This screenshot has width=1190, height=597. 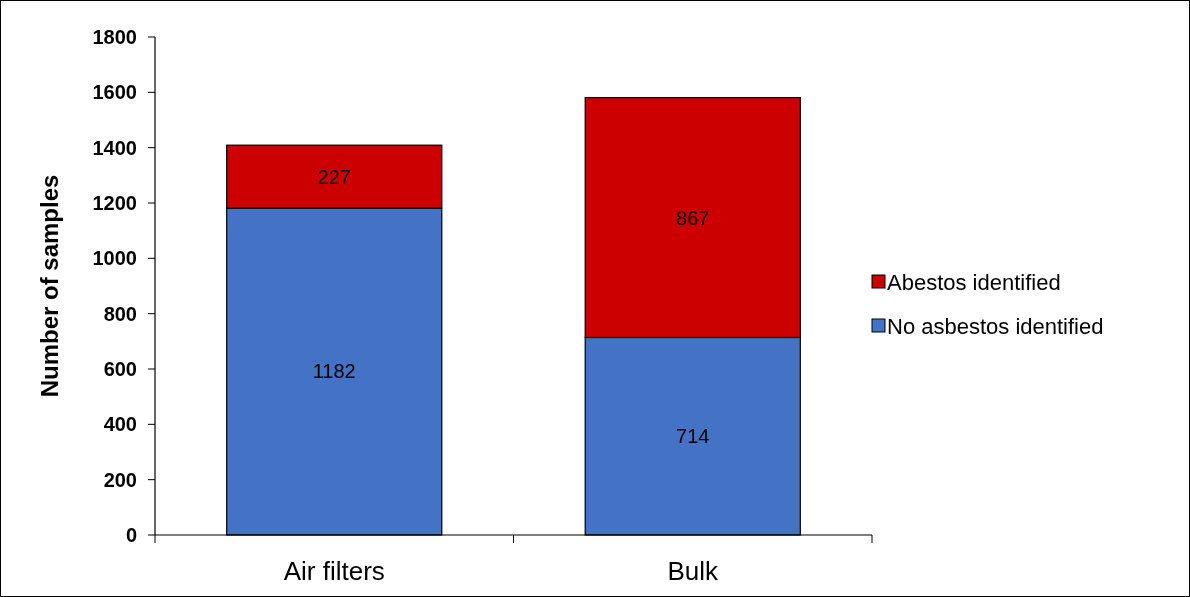 I want to click on y-tick-label: 600, so click(x=120, y=369).